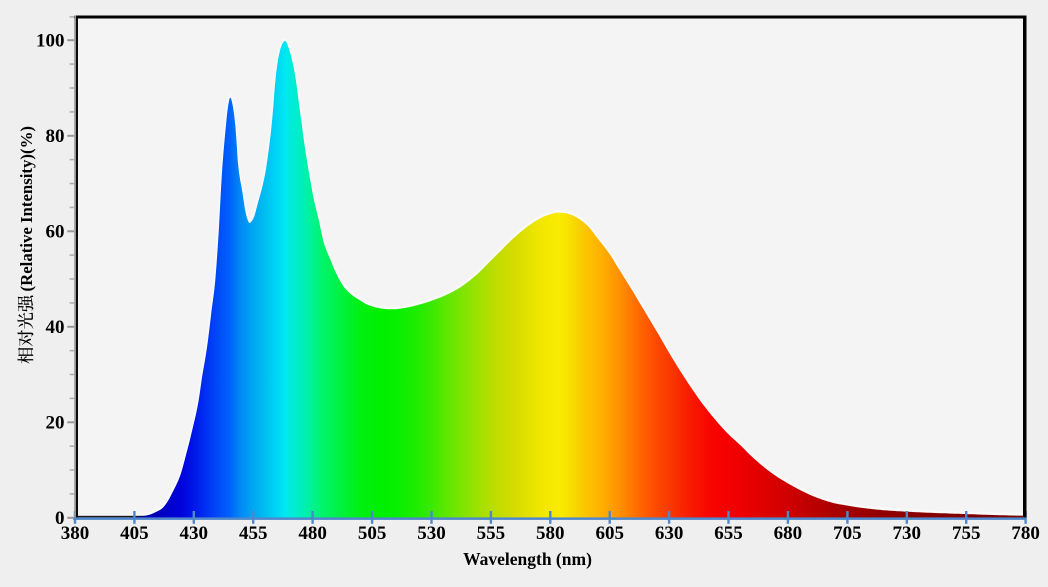 This screenshot has height=587, width=1048. Describe the element at coordinates (728, 533) in the screenshot. I see `svg-text: 655` at that location.